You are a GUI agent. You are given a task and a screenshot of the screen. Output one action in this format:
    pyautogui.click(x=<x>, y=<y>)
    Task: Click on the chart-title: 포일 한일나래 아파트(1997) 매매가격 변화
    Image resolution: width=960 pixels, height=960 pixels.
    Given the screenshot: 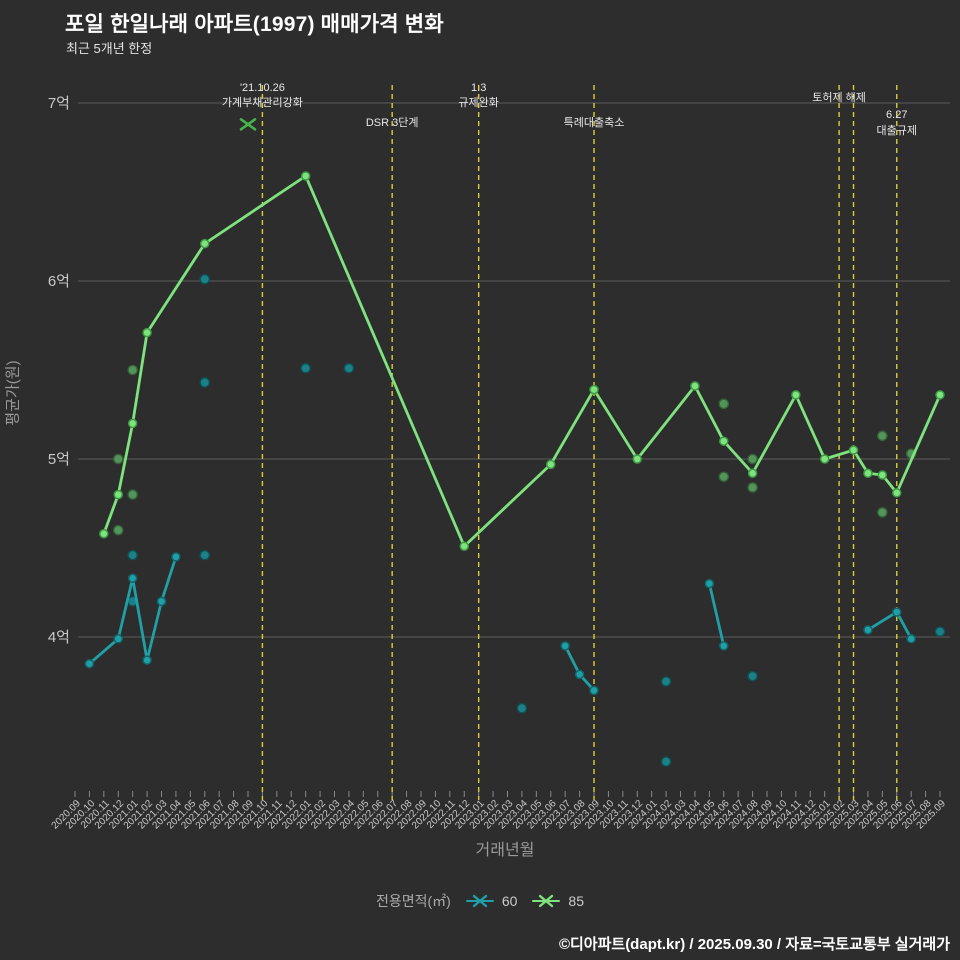 What is the action you would take?
    pyautogui.click(x=254, y=24)
    